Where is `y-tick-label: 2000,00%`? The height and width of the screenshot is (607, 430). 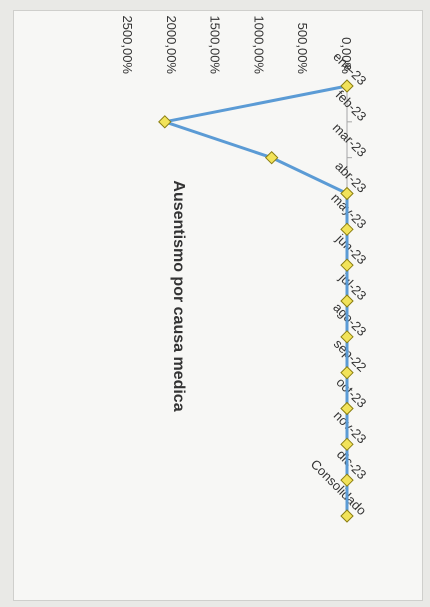 y-tick-label: 2000,00% is located at coordinates (171, 44).